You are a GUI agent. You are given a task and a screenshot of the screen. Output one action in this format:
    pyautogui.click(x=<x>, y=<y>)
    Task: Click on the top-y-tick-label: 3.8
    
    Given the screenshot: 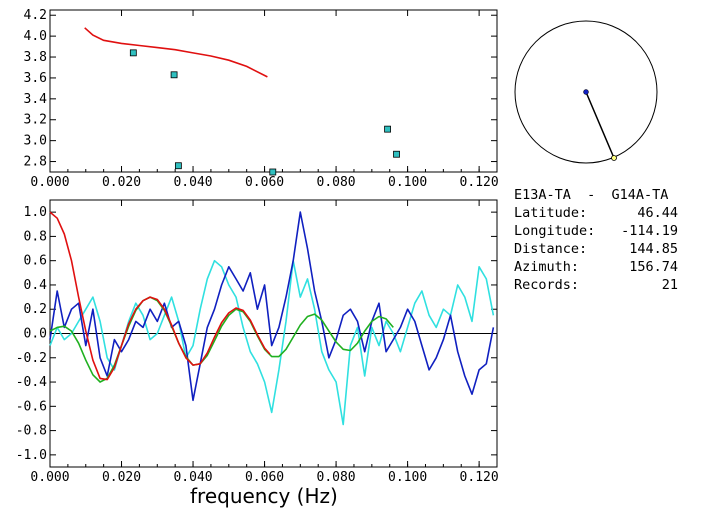 What is the action you would take?
    pyautogui.click(x=35, y=57)
    